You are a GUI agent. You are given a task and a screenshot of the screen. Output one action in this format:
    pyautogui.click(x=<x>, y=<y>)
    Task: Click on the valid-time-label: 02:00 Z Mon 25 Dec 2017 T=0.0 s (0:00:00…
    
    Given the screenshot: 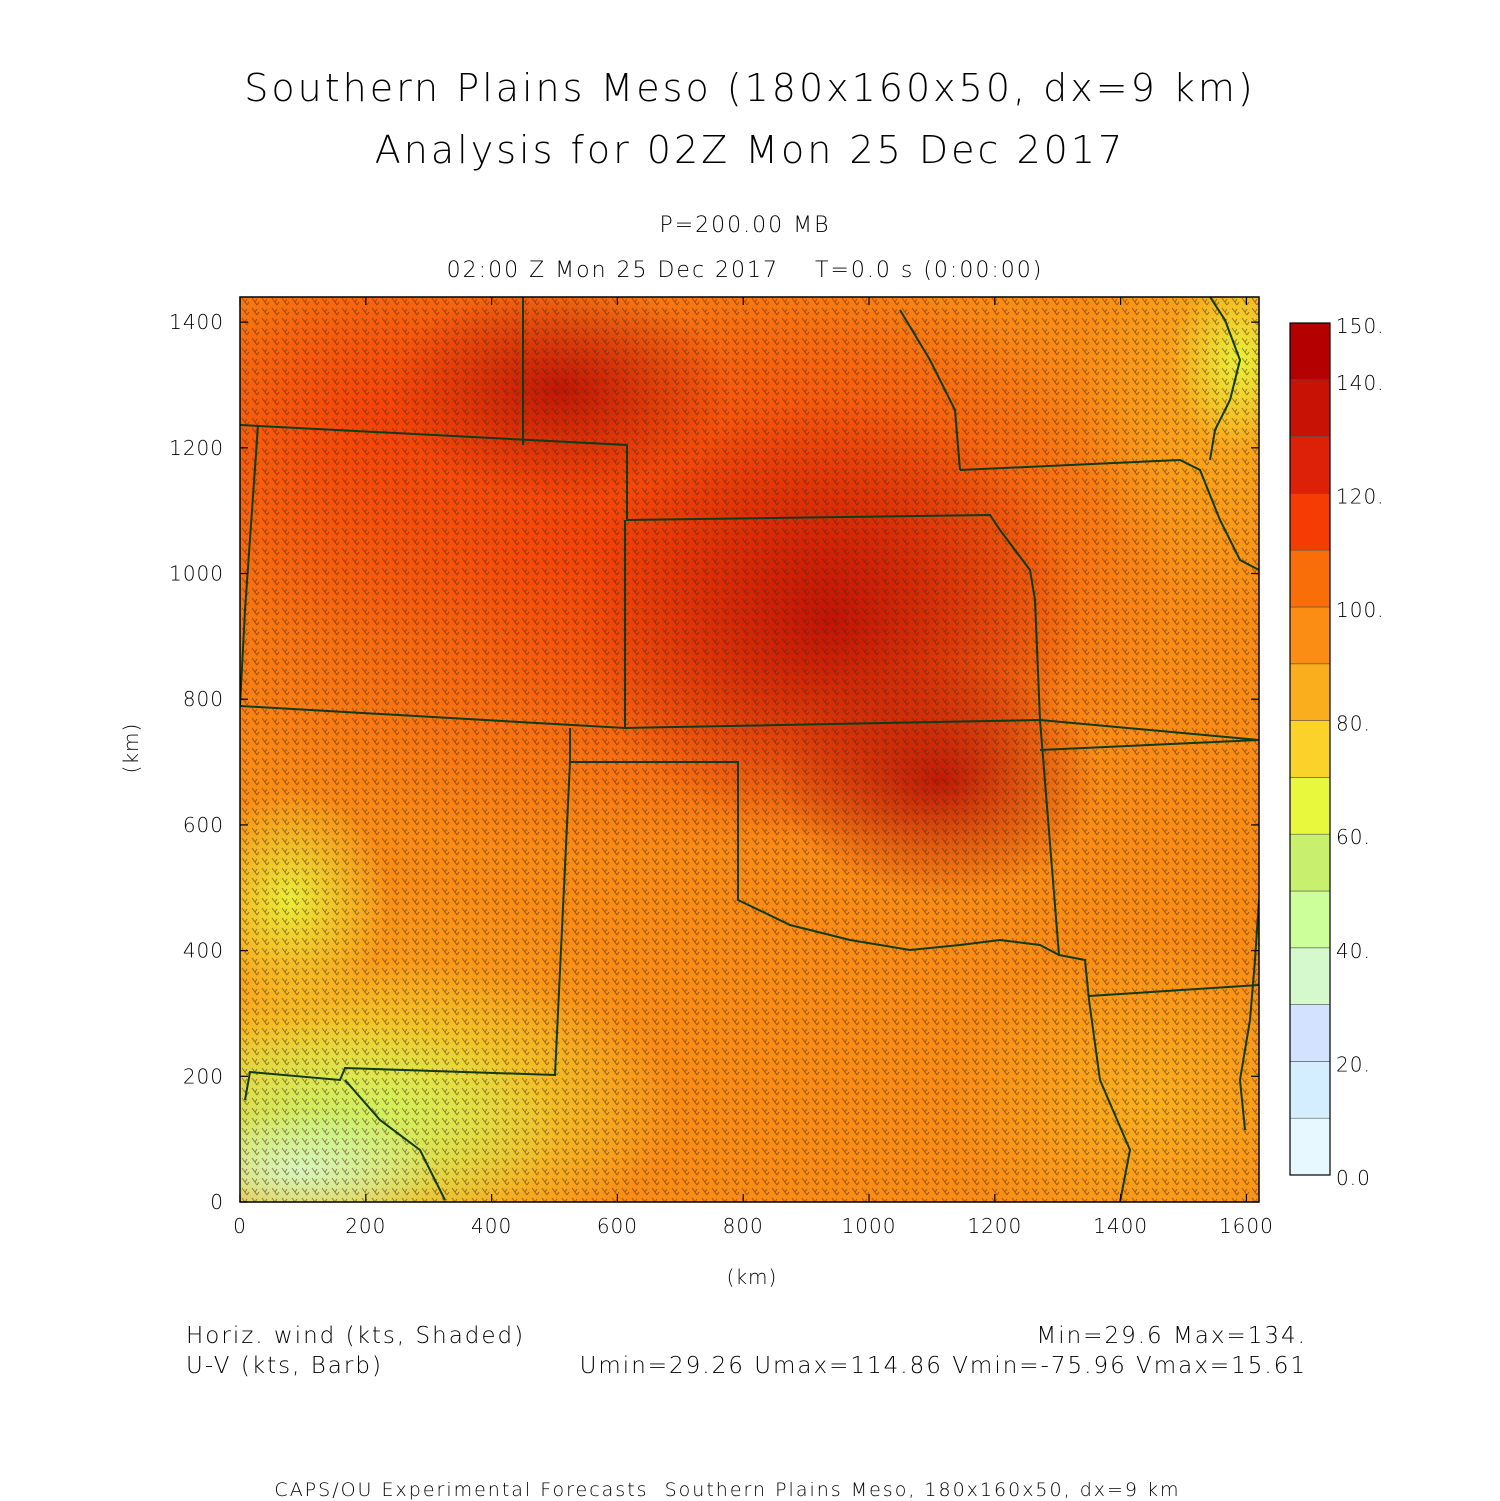 What is the action you would take?
    pyautogui.click(x=745, y=270)
    